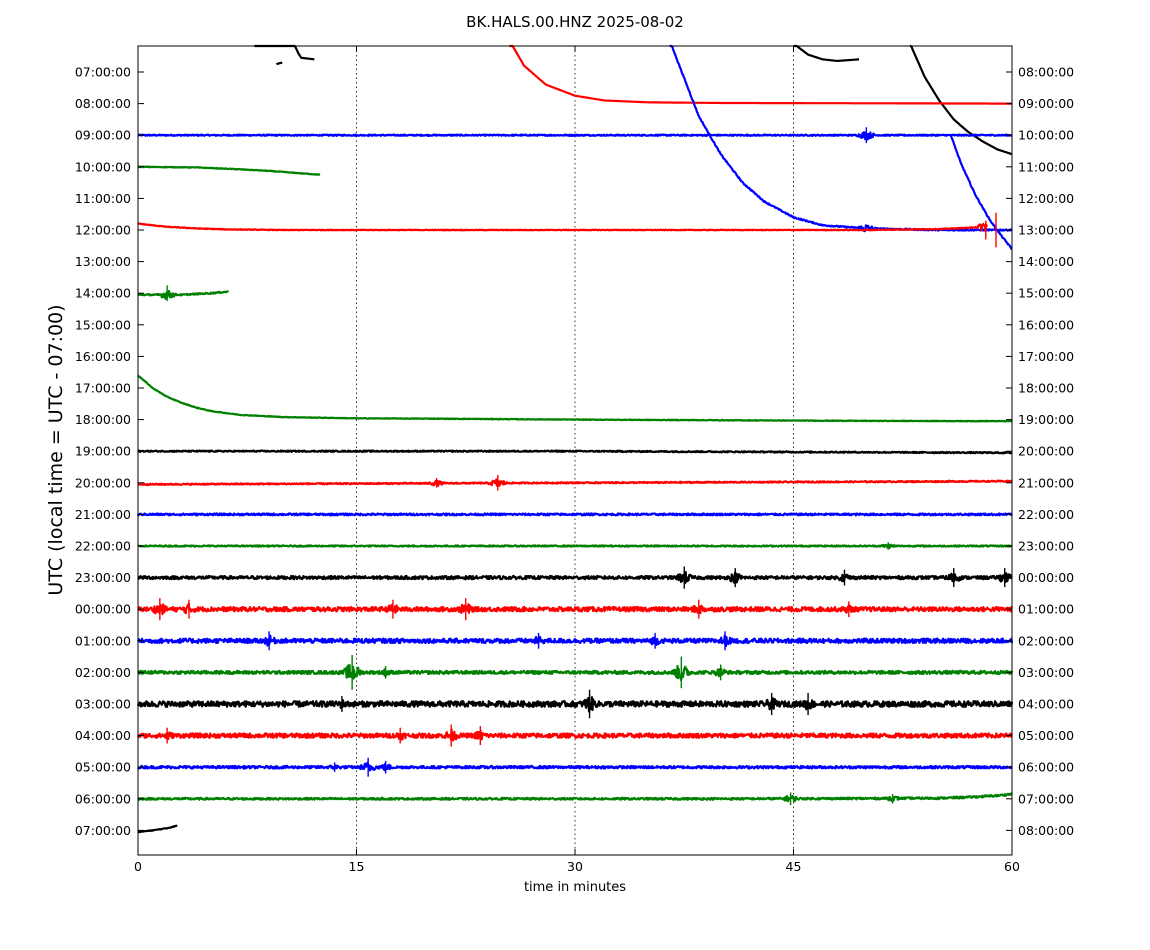 This screenshot has width=1150, height=950. I want to click on left-hour-label: 23:00:00, so click(103, 577).